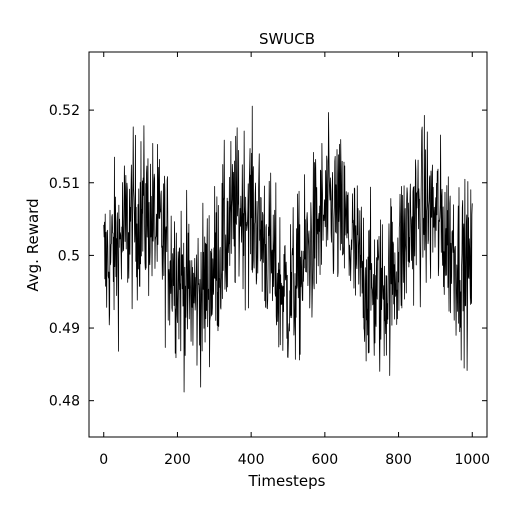 The width and height of the screenshot is (512, 512). What do you see at coordinates (287, 481) in the screenshot?
I see `x-axis-label: Timesteps` at bounding box center [287, 481].